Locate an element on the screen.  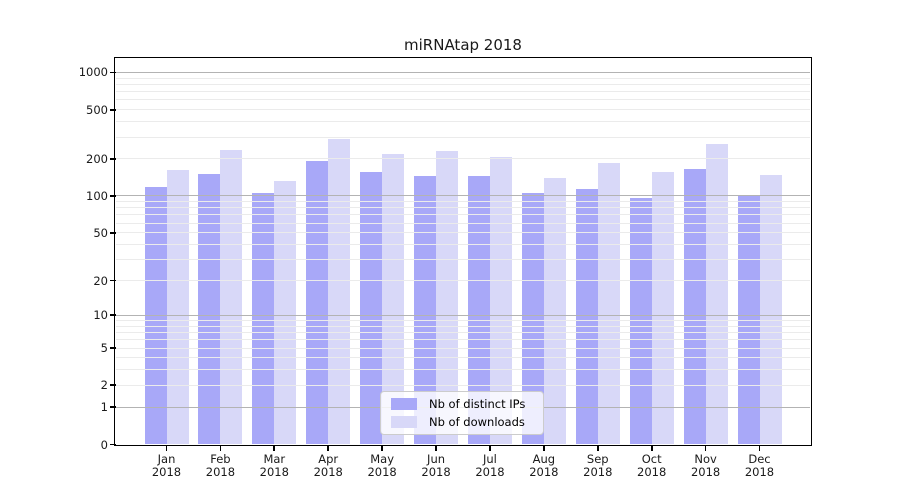
bar-distinct-ips-may is located at coordinates (371, 308).